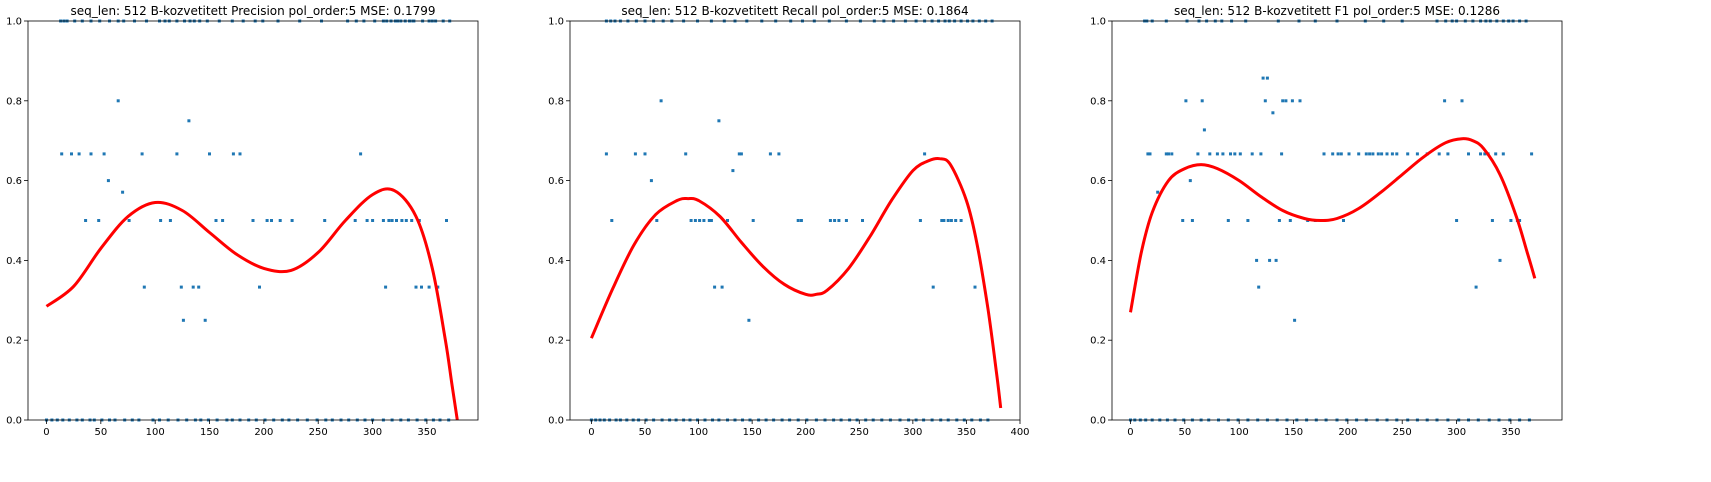 The height and width of the screenshot is (482, 1711). Describe the element at coordinates (805, 432) in the screenshot. I see `x-tick-label: 200` at that location.